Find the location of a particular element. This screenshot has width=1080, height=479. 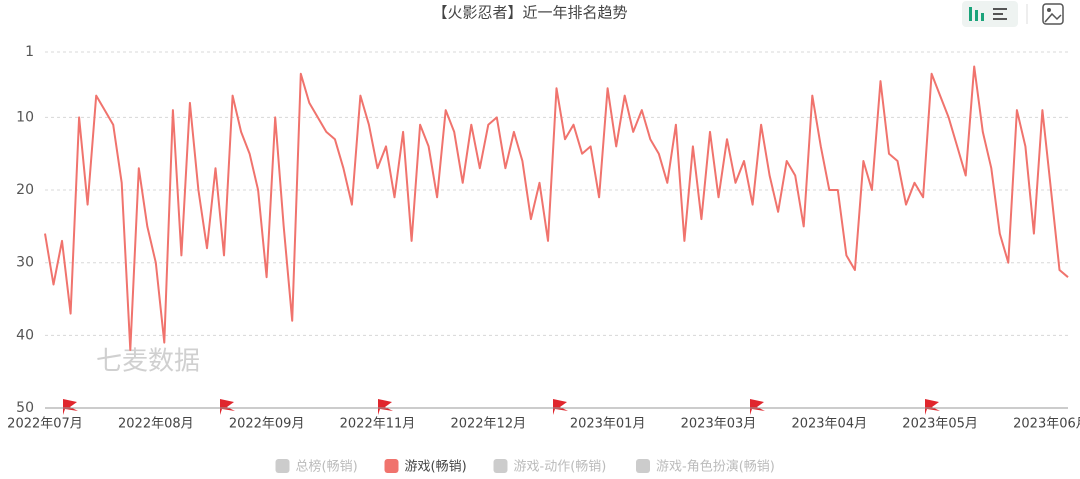

icon-image is located at coordinates (1053, 14).